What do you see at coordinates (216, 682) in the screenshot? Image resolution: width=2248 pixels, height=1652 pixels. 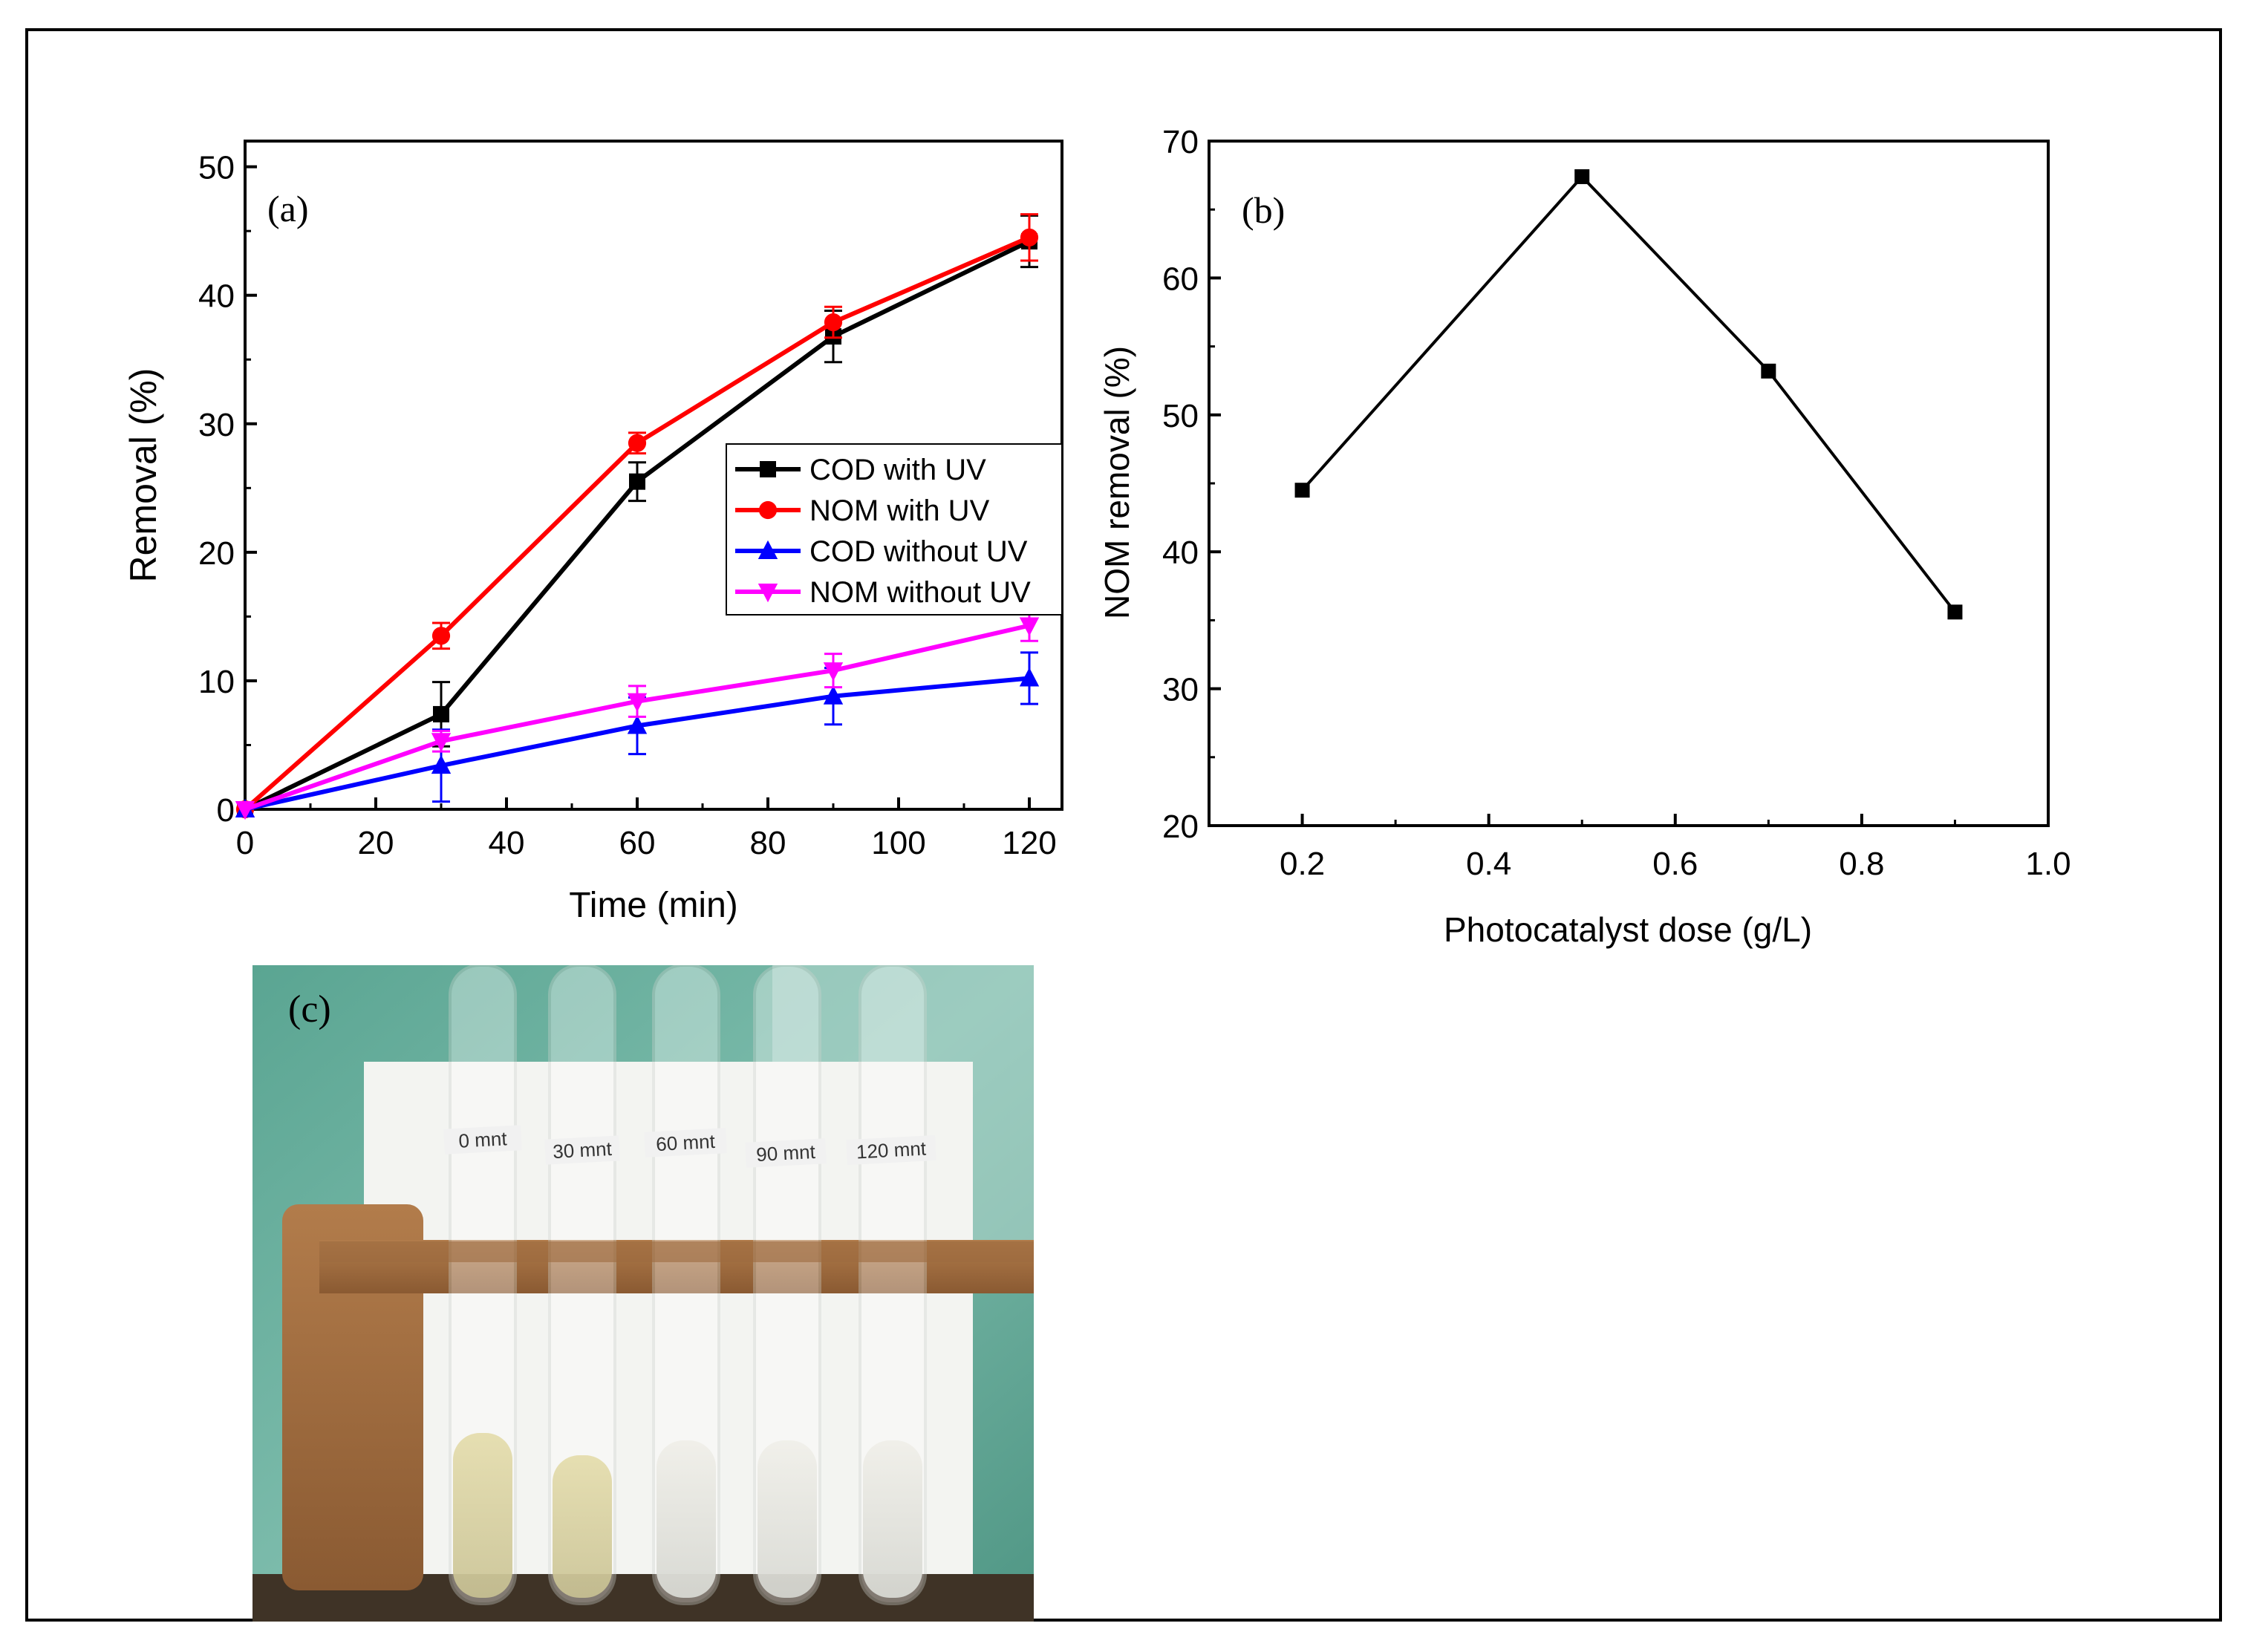 I see `chart-a-y-tick-label: 10` at bounding box center [216, 682].